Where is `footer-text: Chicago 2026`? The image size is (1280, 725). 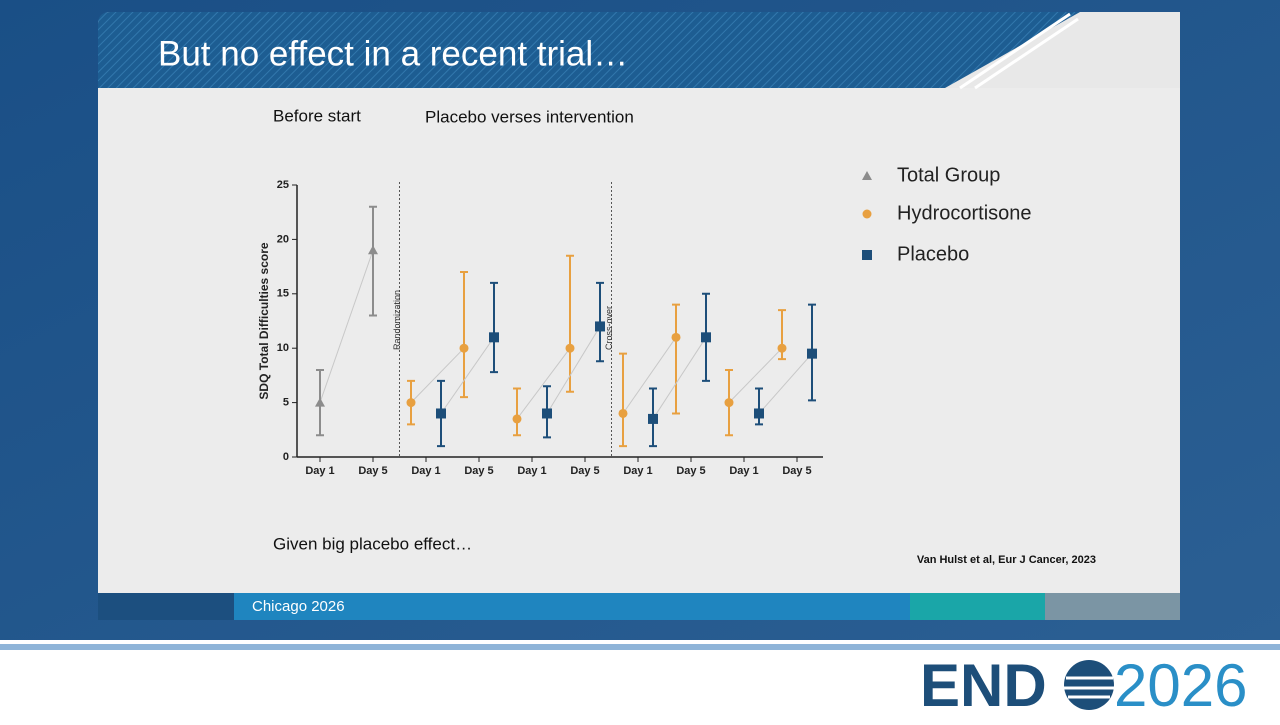
footer-text: Chicago 2026 is located at coordinates (298, 606).